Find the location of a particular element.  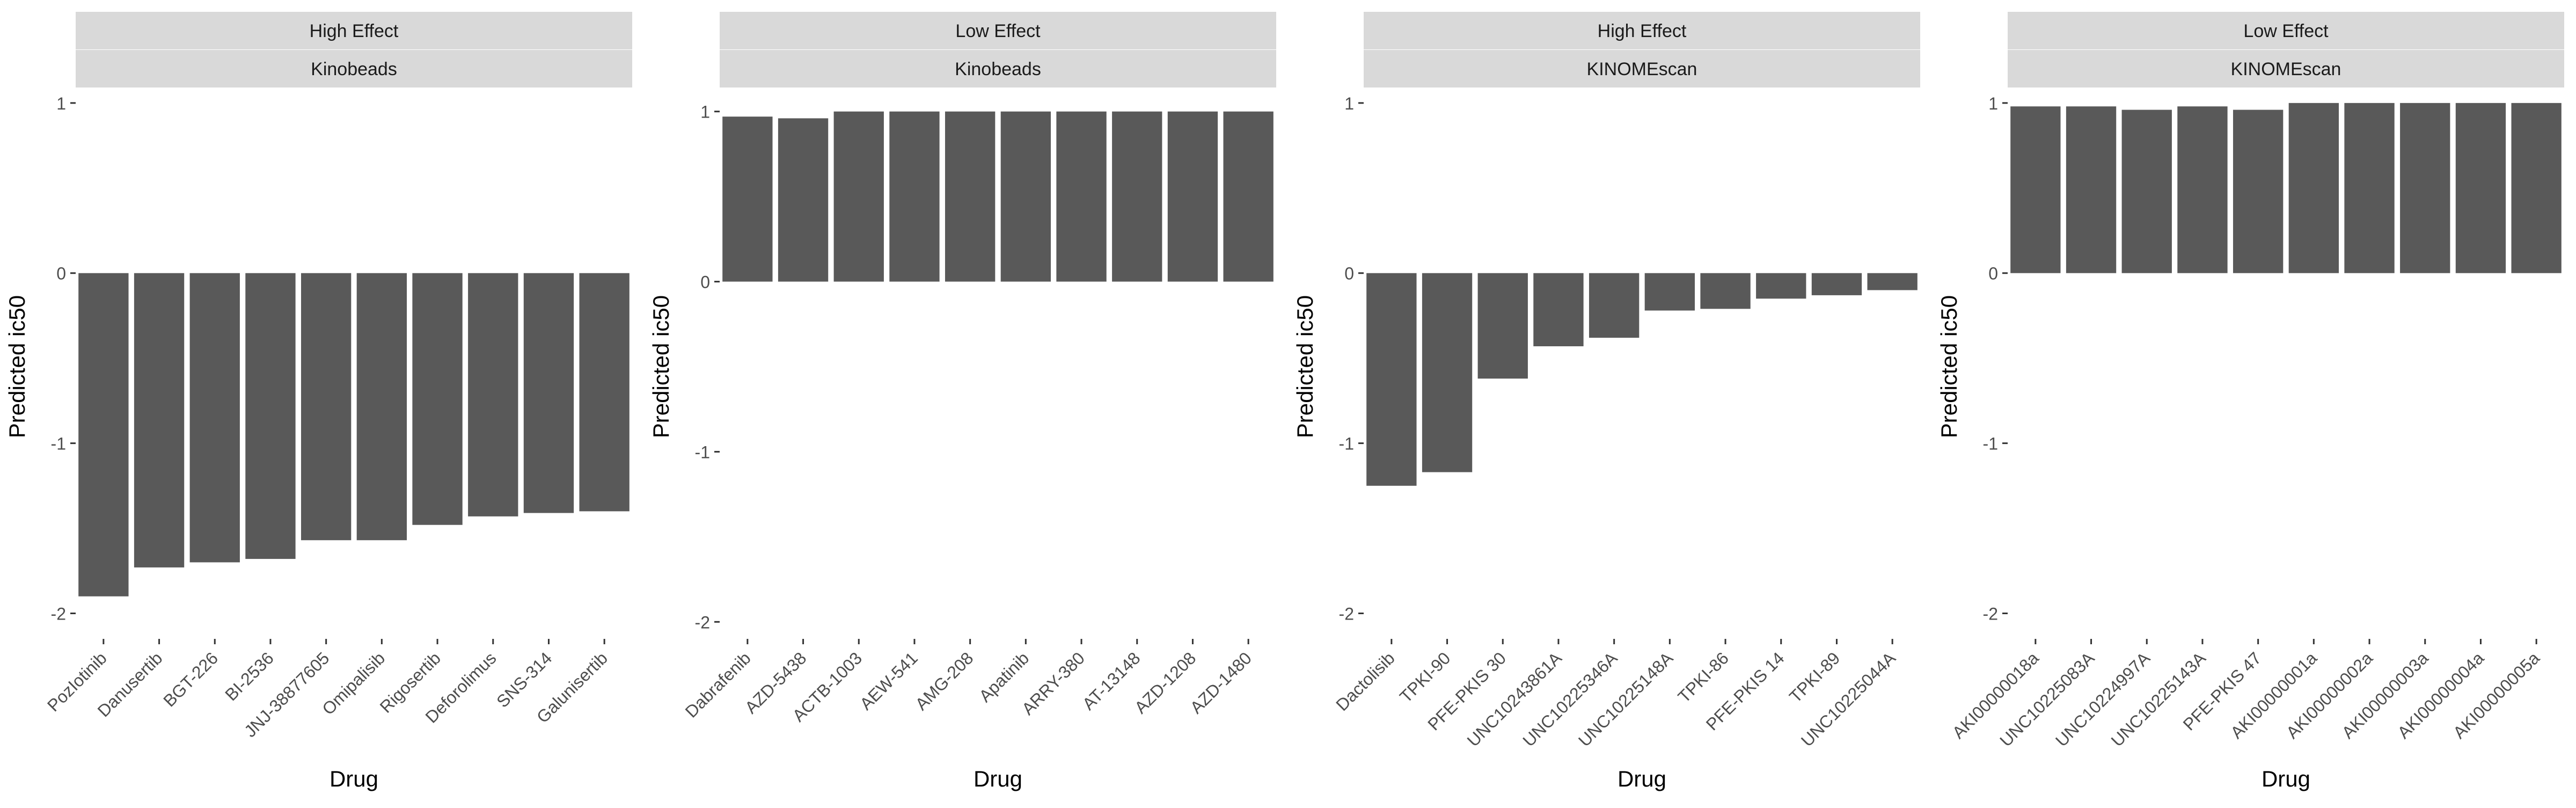

x-tick-label: TPKI-89 is located at coordinates (1814, 677).